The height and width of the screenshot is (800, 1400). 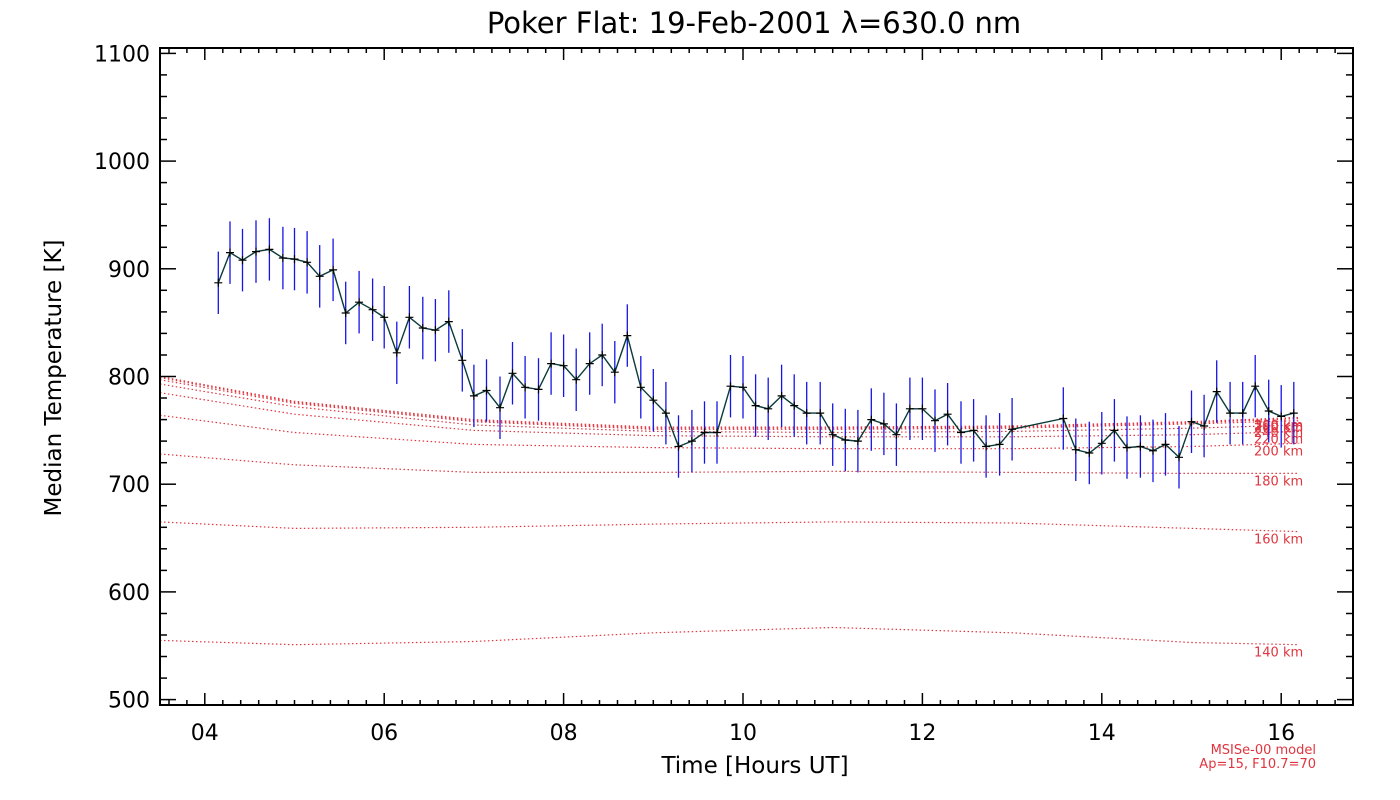 I want to click on model-curve-220-km, so click(x=729, y=415).